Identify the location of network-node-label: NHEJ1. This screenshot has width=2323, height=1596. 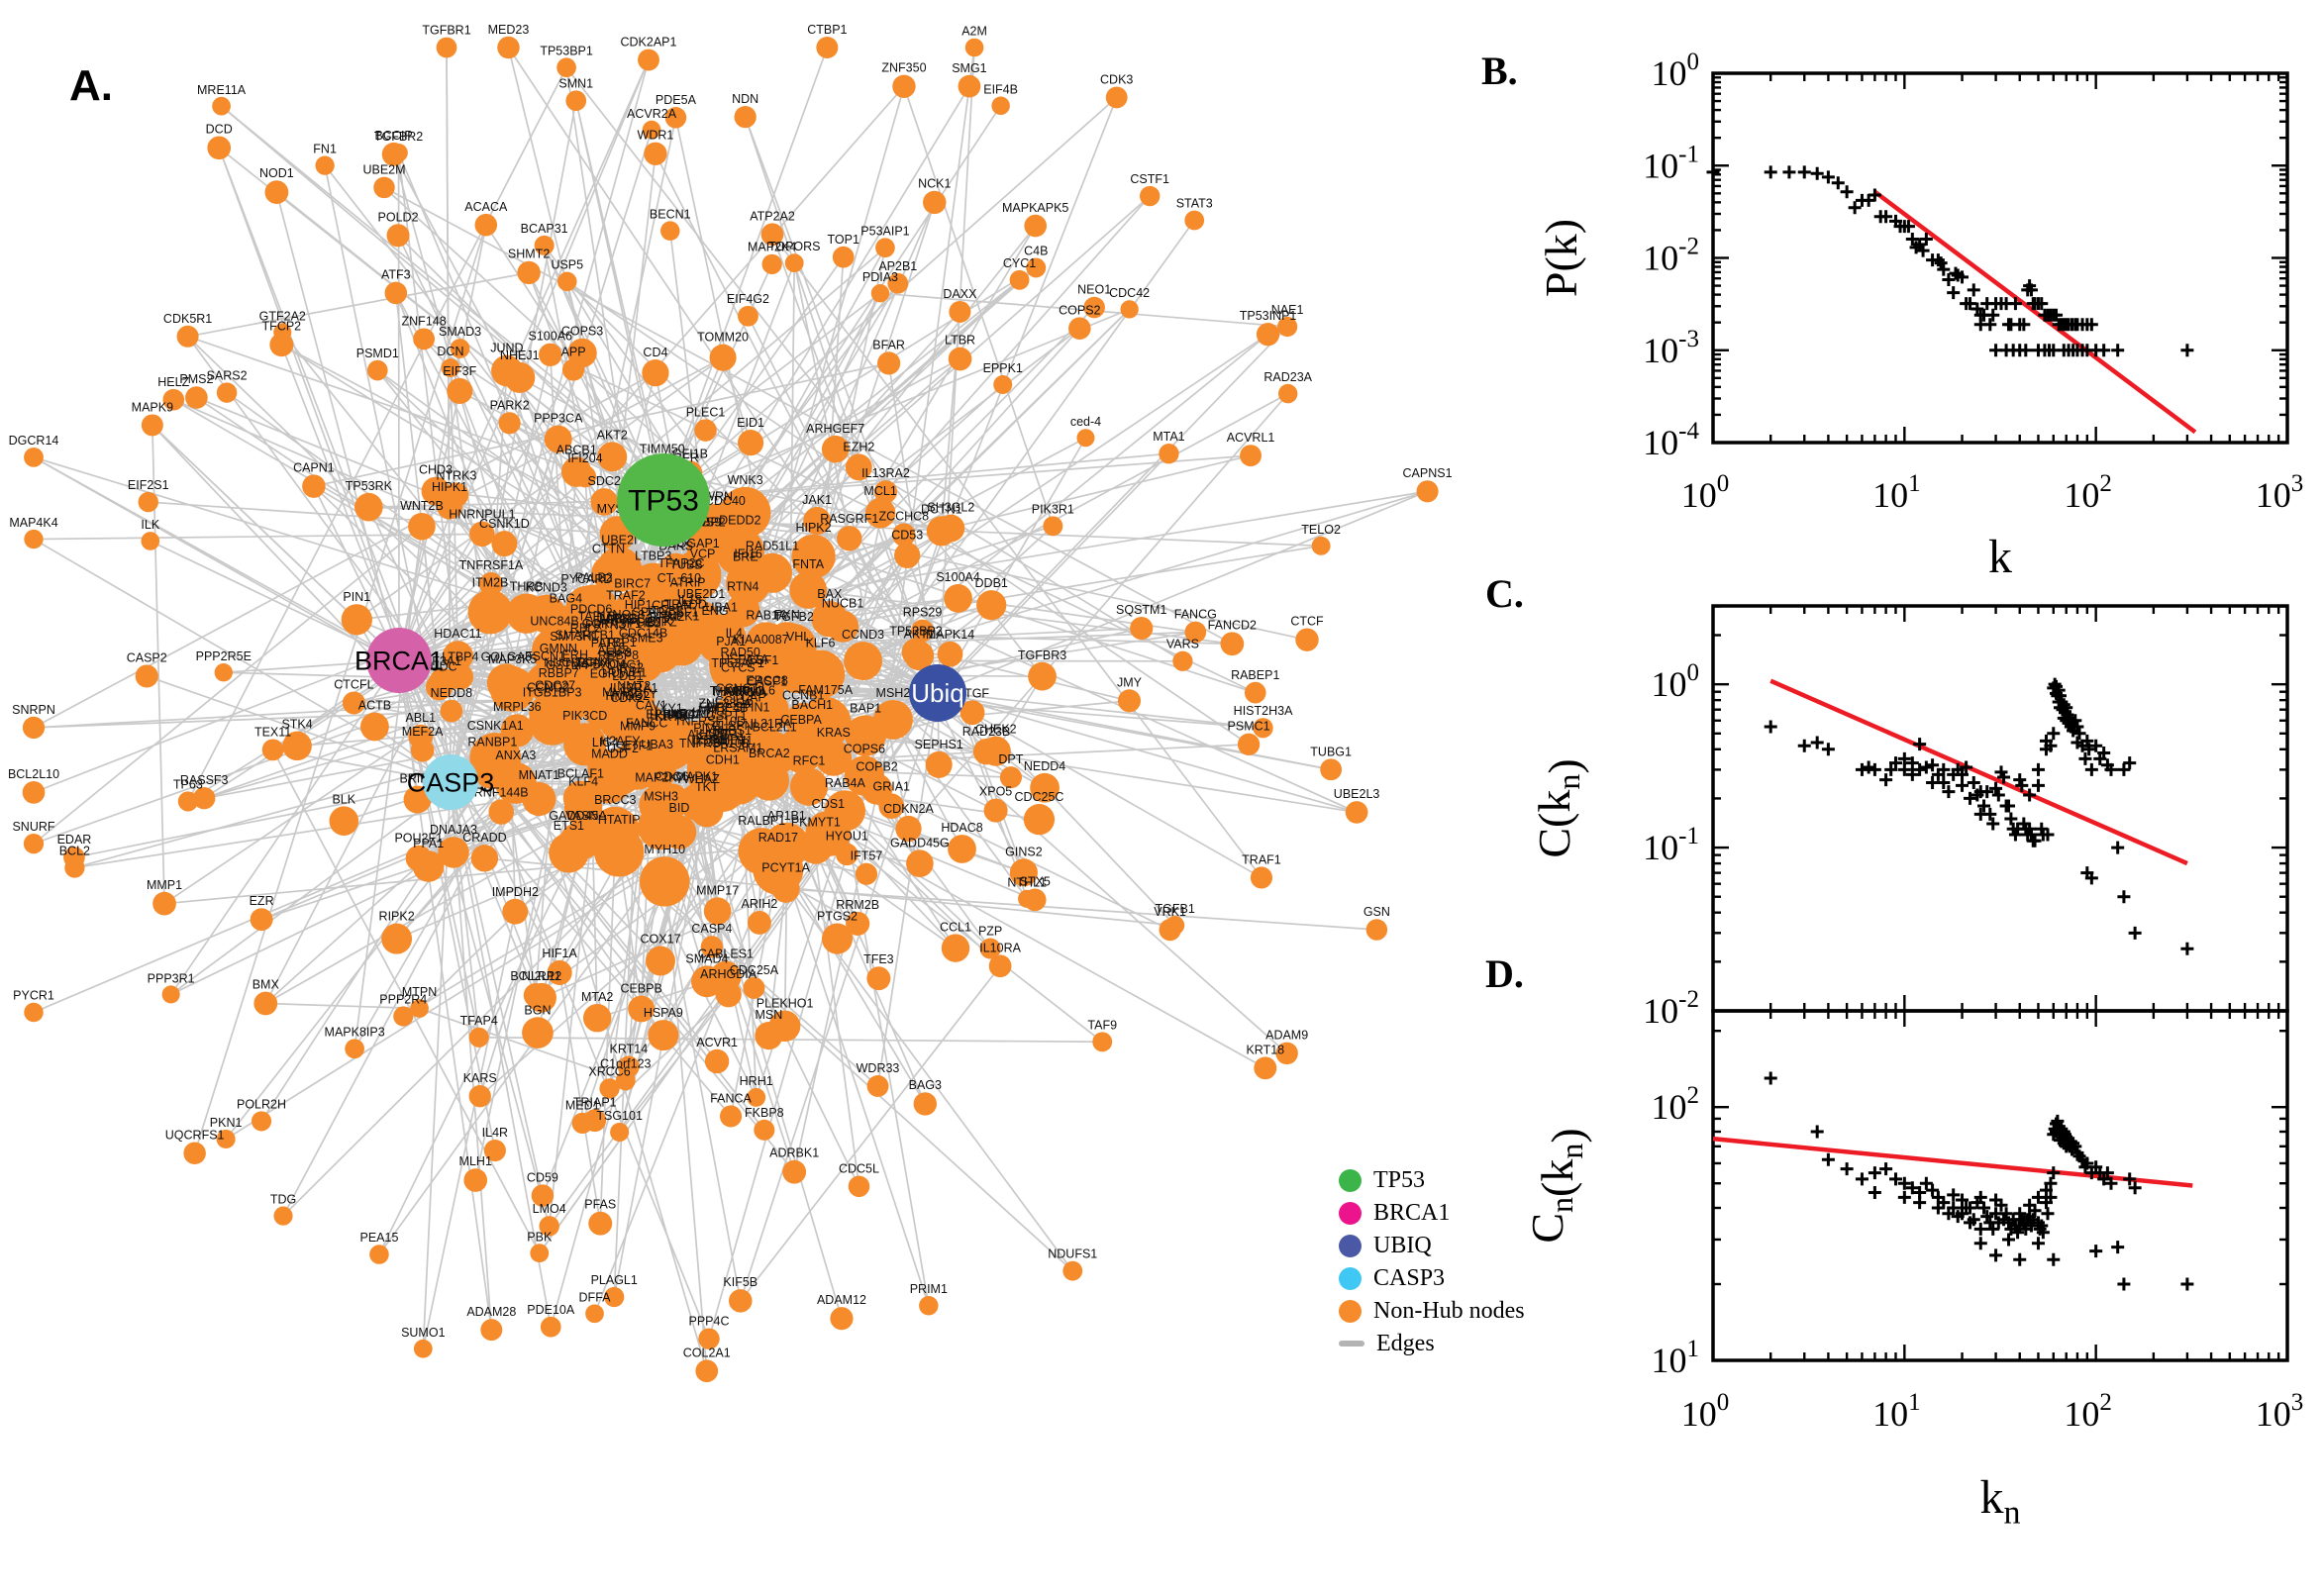
(520, 355).